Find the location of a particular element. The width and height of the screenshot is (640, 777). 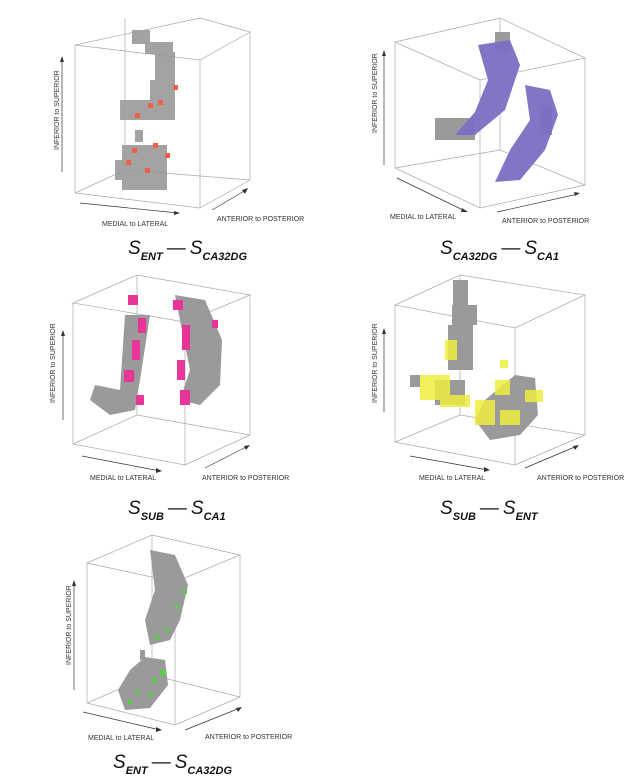

panel-caption: SCA32DG — SCA1 is located at coordinates (500, 250).